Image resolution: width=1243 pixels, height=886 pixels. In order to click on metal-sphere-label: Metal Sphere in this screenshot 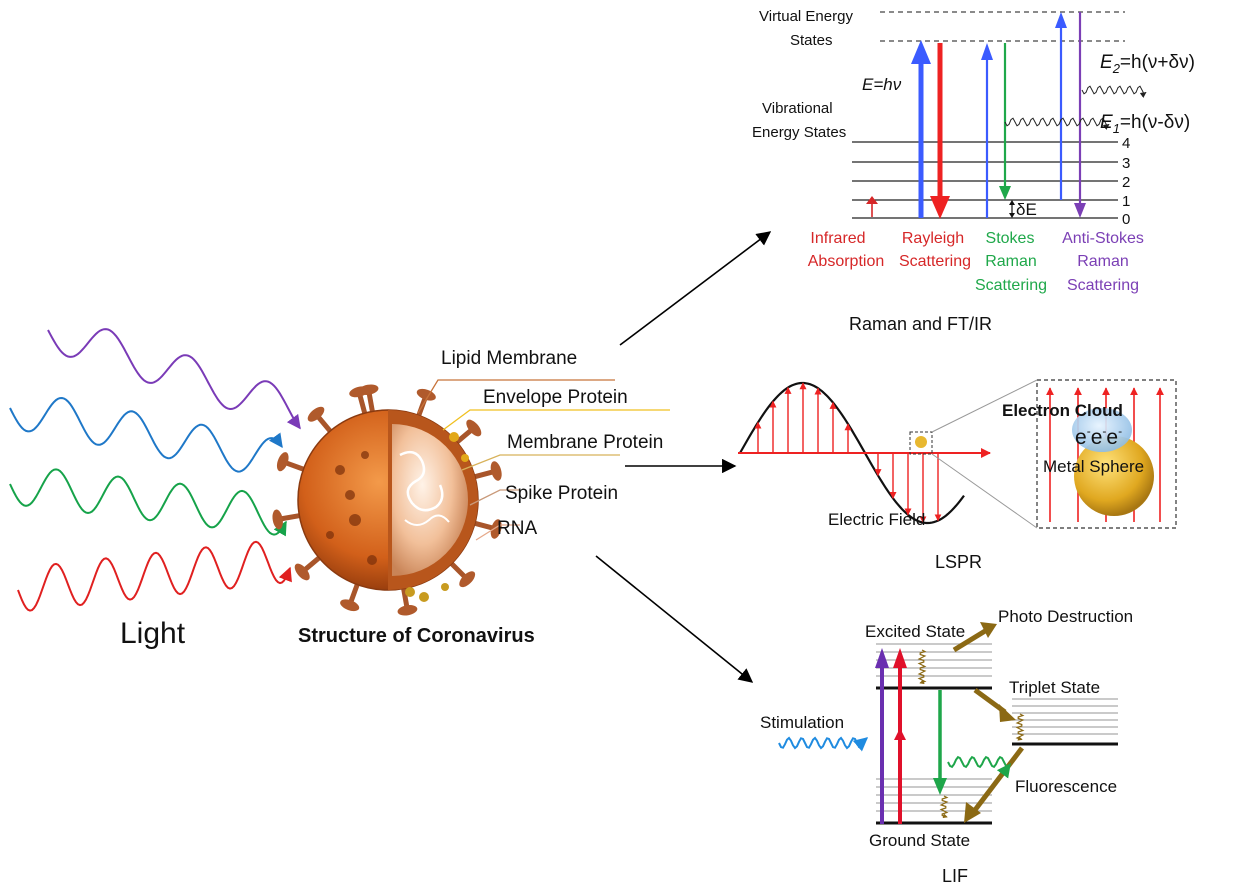, I will do `click(1093, 466)`.